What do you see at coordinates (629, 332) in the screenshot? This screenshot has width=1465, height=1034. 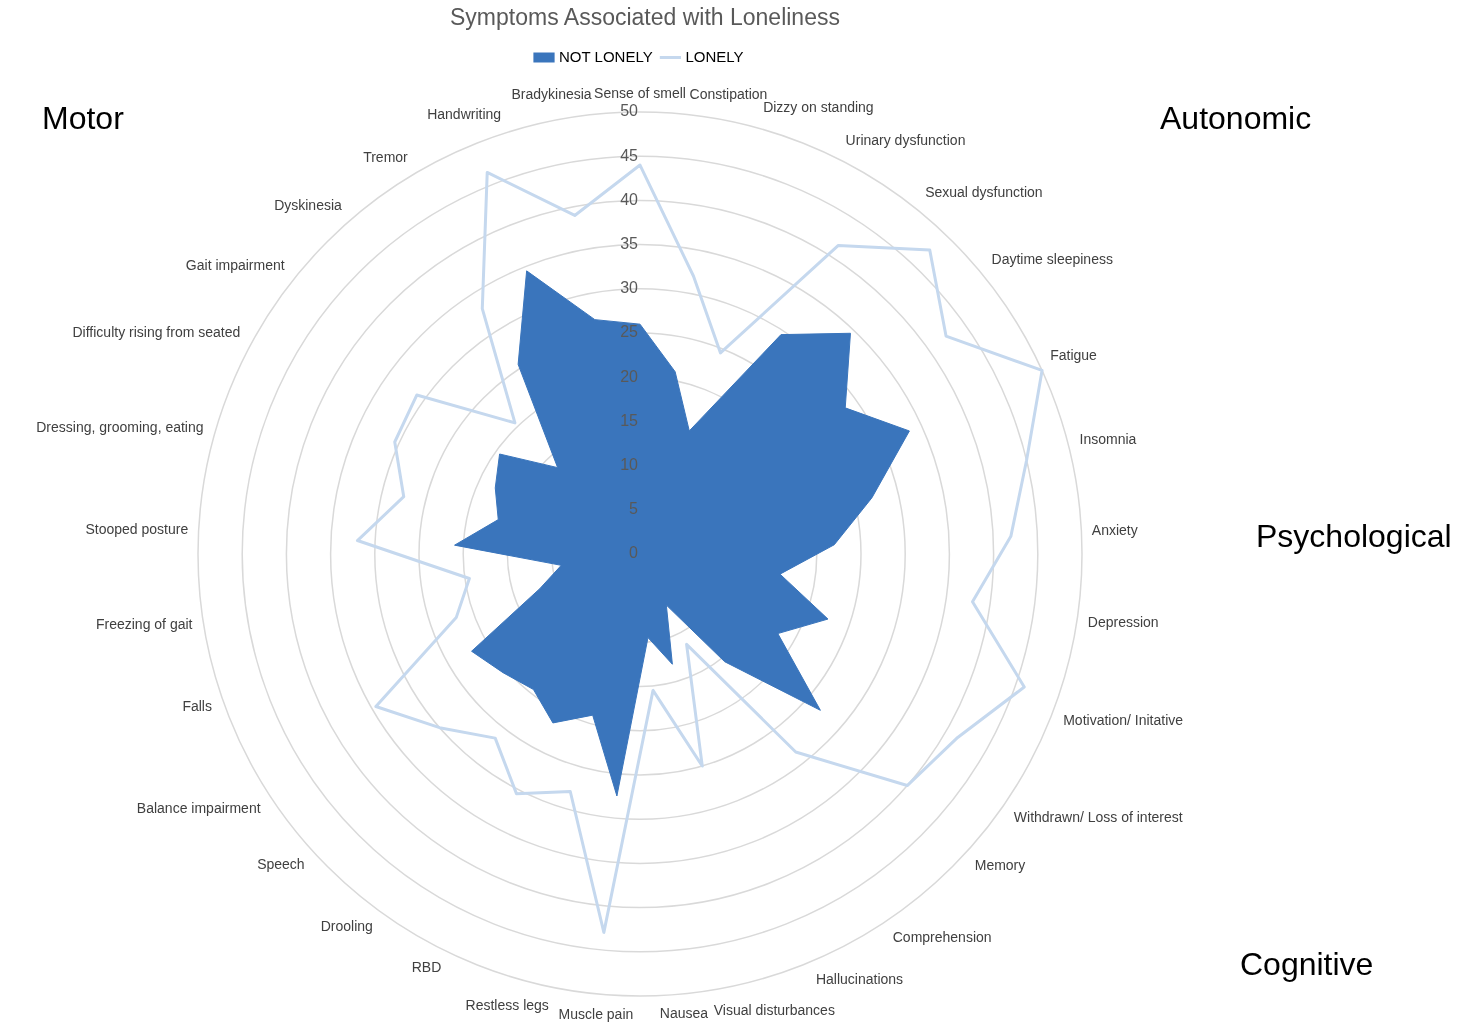 I see `y-tick-label: 25` at bounding box center [629, 332].